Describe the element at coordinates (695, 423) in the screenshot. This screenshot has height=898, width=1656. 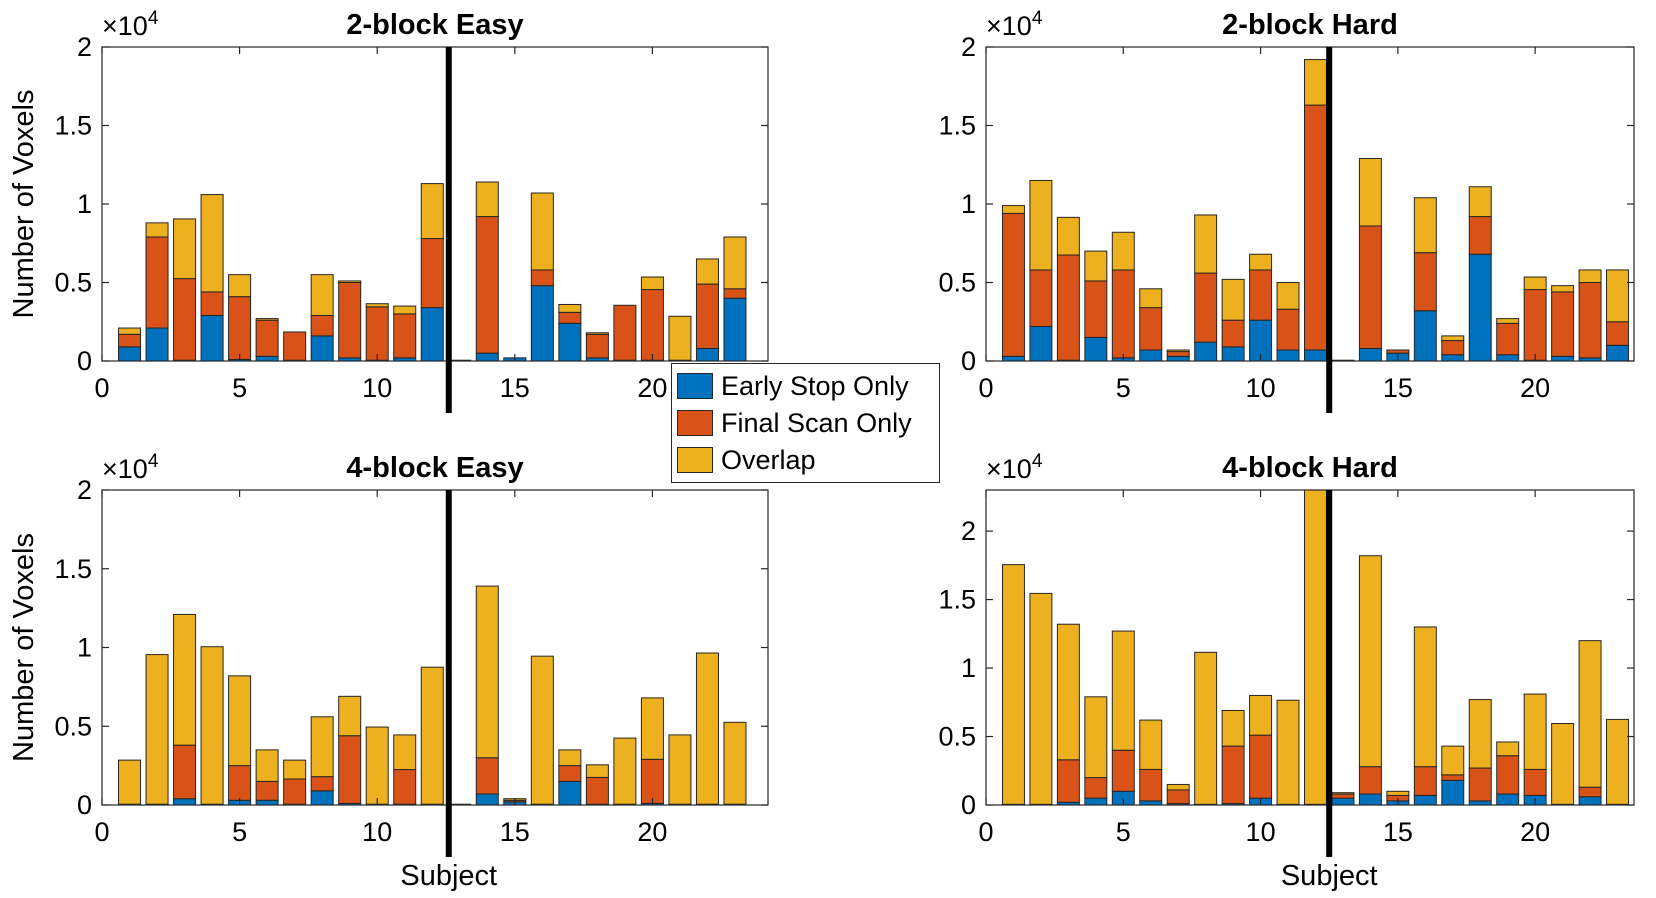
I see `legend-swatch-final` at that location.